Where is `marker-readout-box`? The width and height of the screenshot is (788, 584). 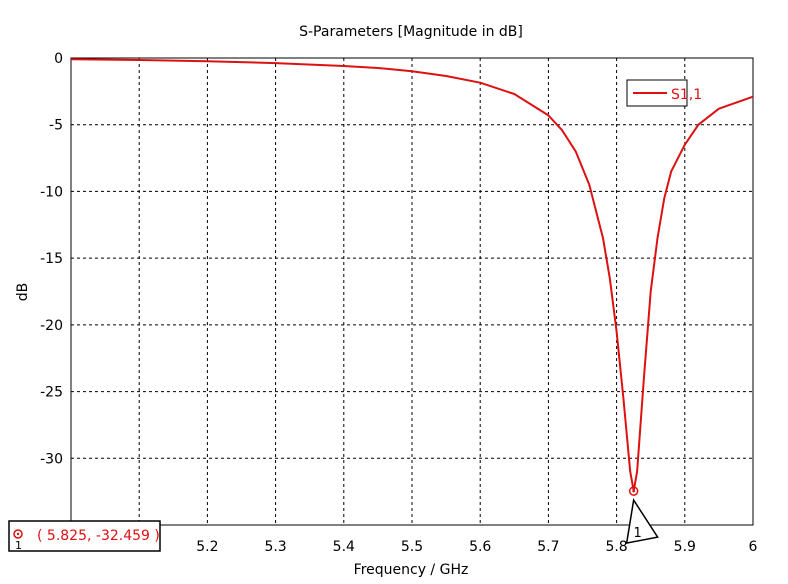 marker-readout-box is located at coordinates (84, 536).